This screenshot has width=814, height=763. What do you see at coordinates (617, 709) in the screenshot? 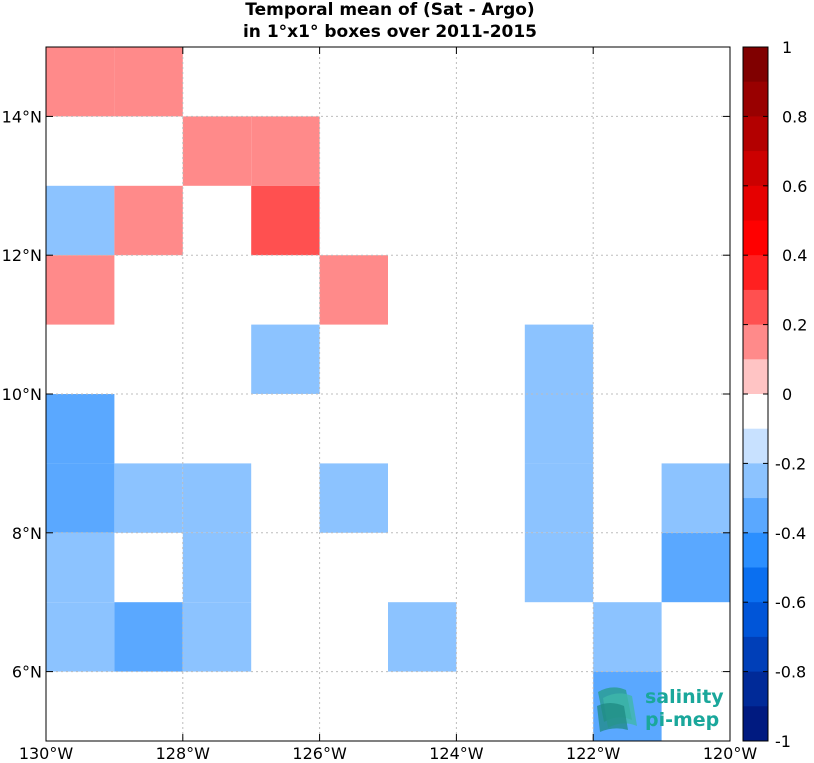
I see `logo-wave-icon` at bounding box center [617, 709].